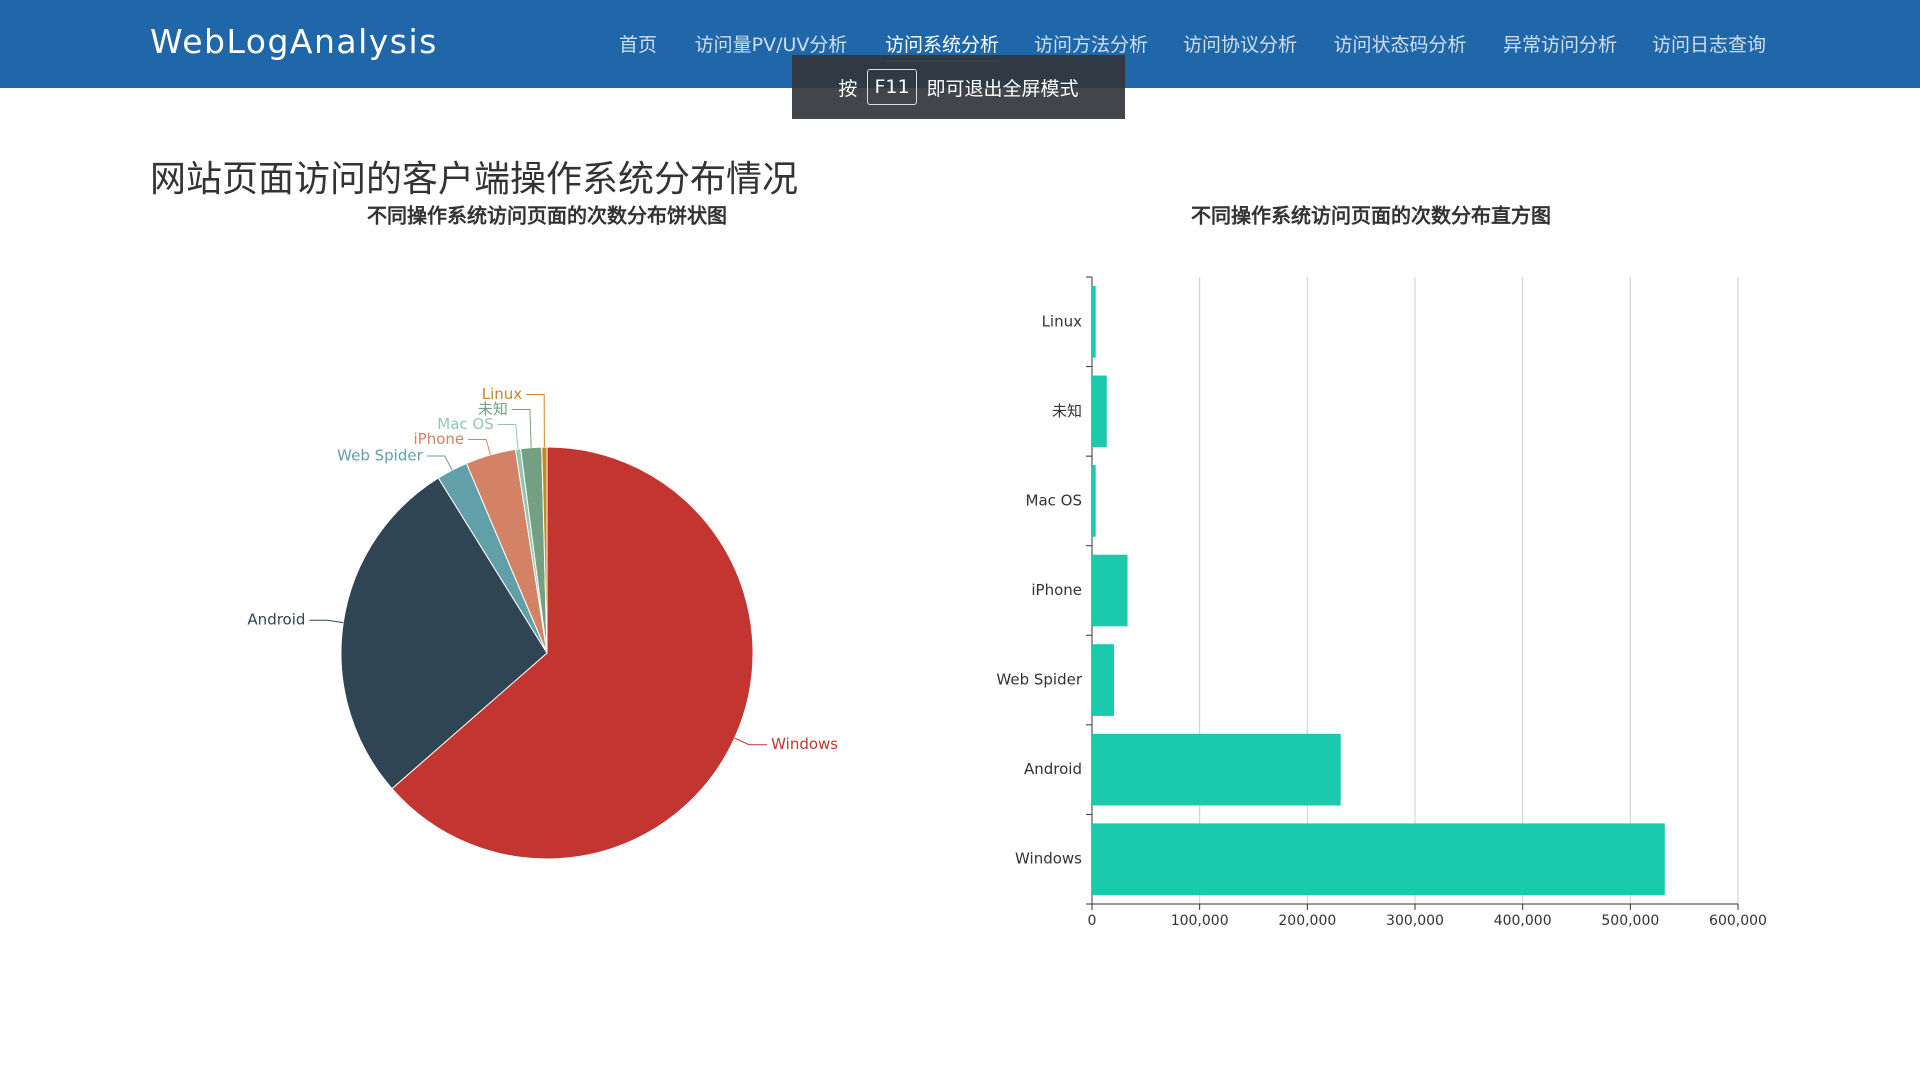 The width and height of the screenshot is (1920, 1080). What do you see at coordinates (465, 424) in the screenshot?
I see `pie-label: Mac OS` at bounding box center [465, 424].